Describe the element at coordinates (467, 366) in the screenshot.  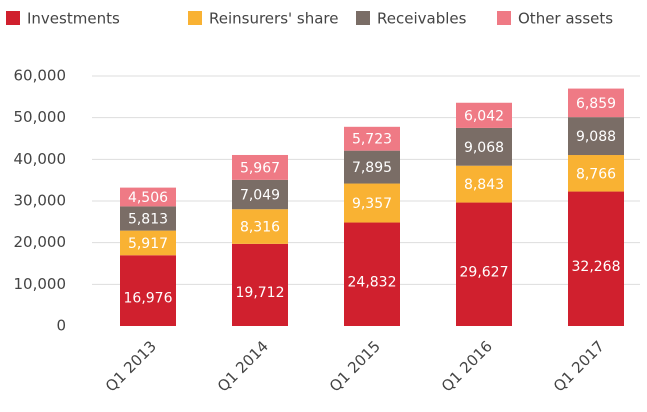
I see `x-tick-label: Q1 2016` at that location.